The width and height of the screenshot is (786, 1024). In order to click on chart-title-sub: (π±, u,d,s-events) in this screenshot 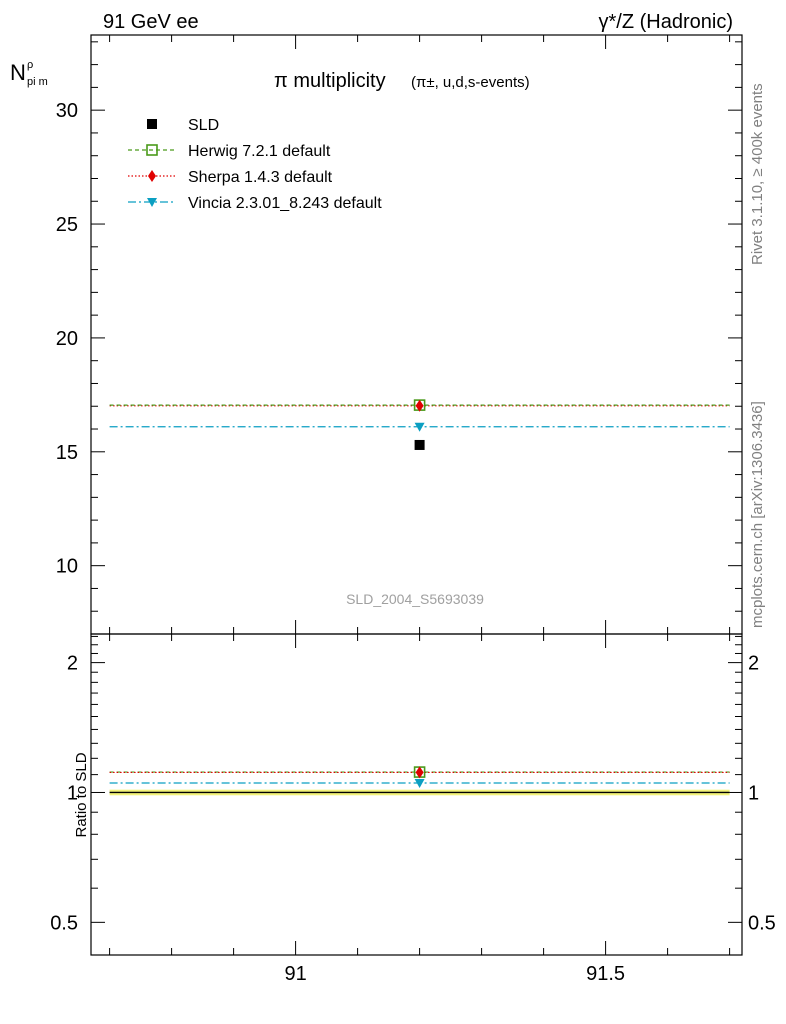, I will do `click(470, 82)`.